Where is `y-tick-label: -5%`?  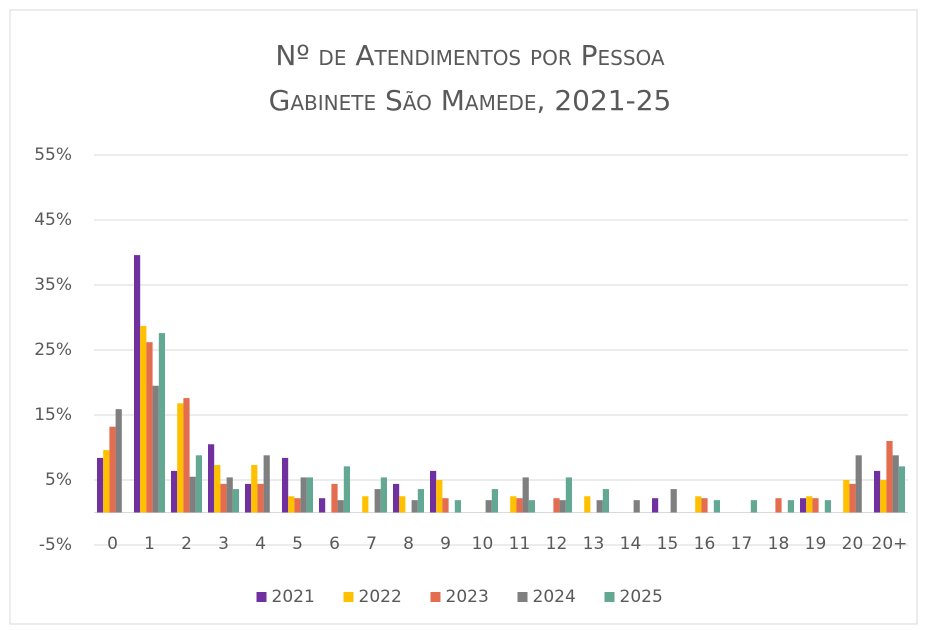
y-tick-label: -5% is located at coordinates (55, 545).